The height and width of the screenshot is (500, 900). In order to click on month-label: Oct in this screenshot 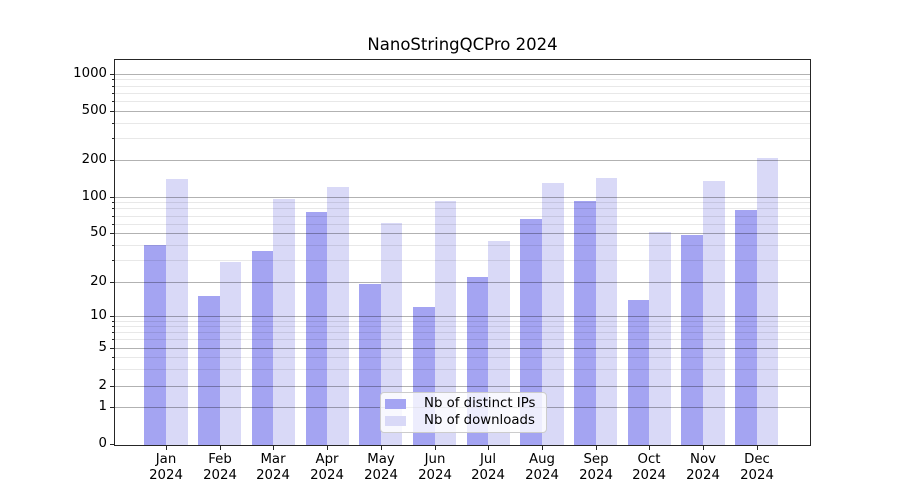, I will do `click(649, 459)`.